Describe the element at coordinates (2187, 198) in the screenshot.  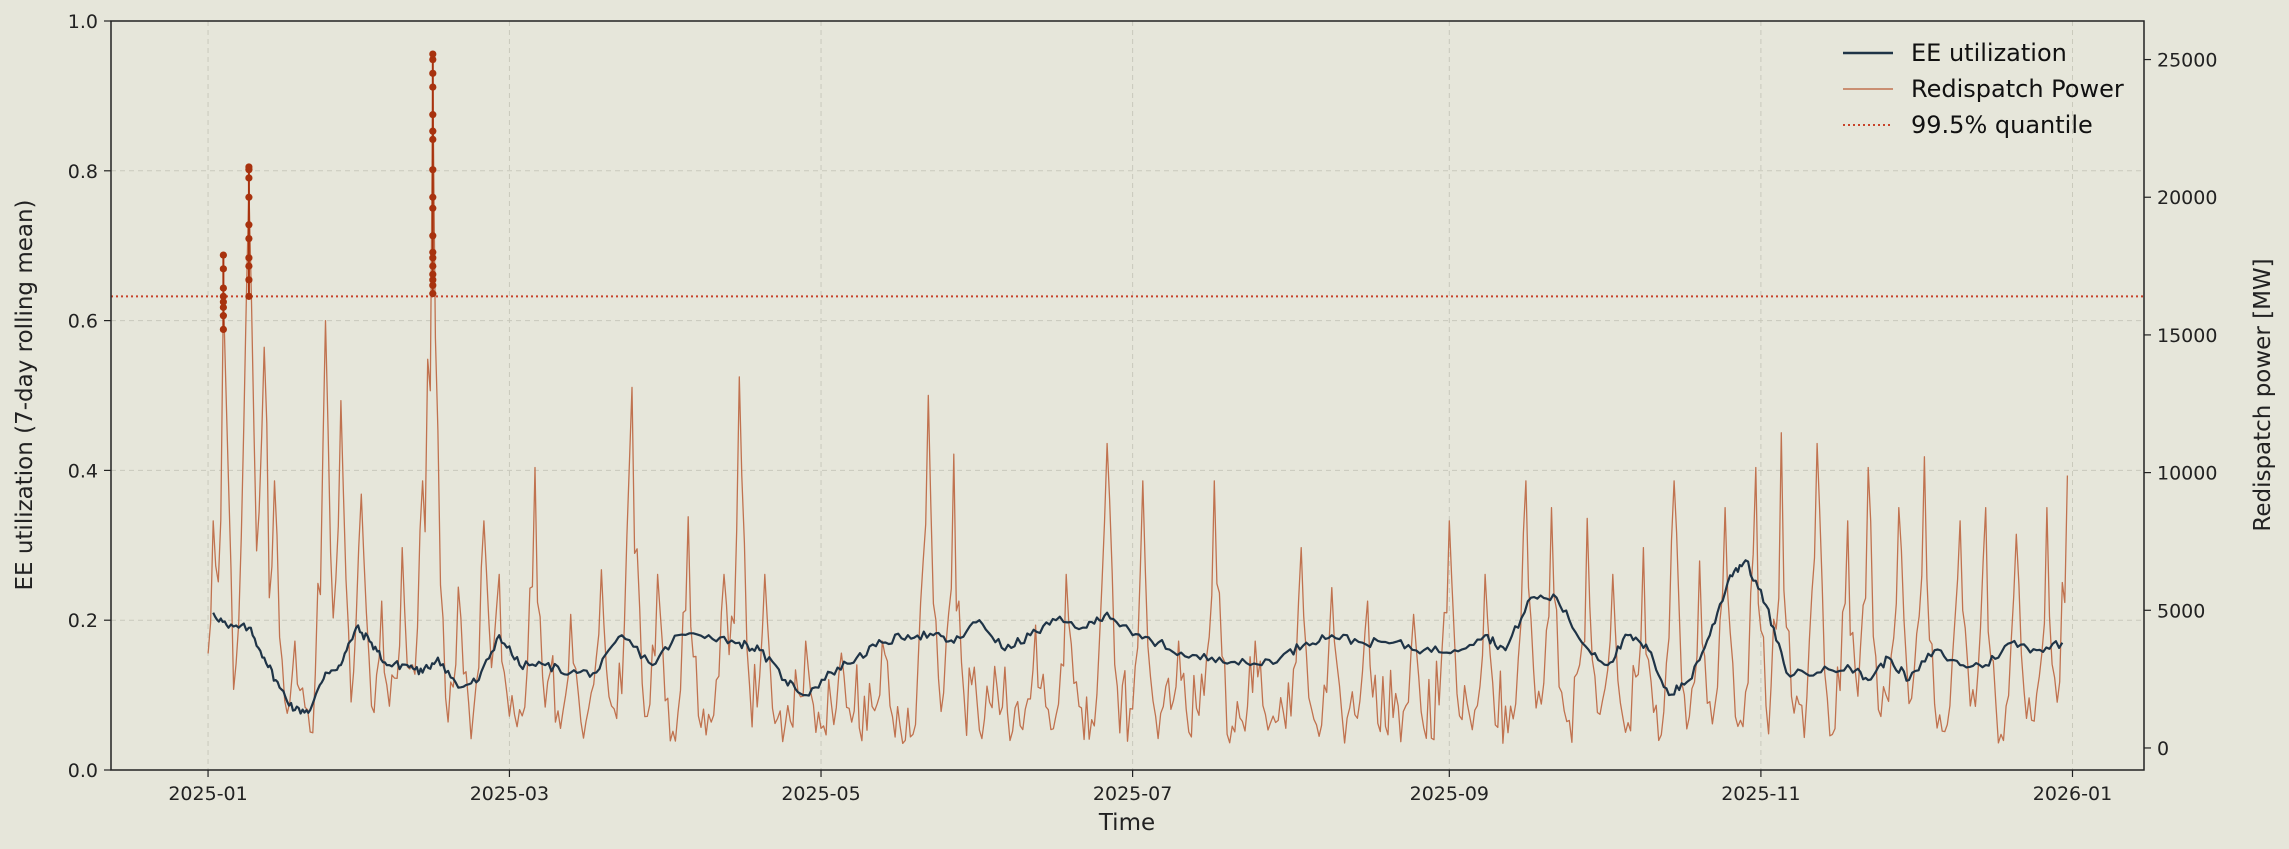
I see `right-y-tick-label: 20000` at that location.